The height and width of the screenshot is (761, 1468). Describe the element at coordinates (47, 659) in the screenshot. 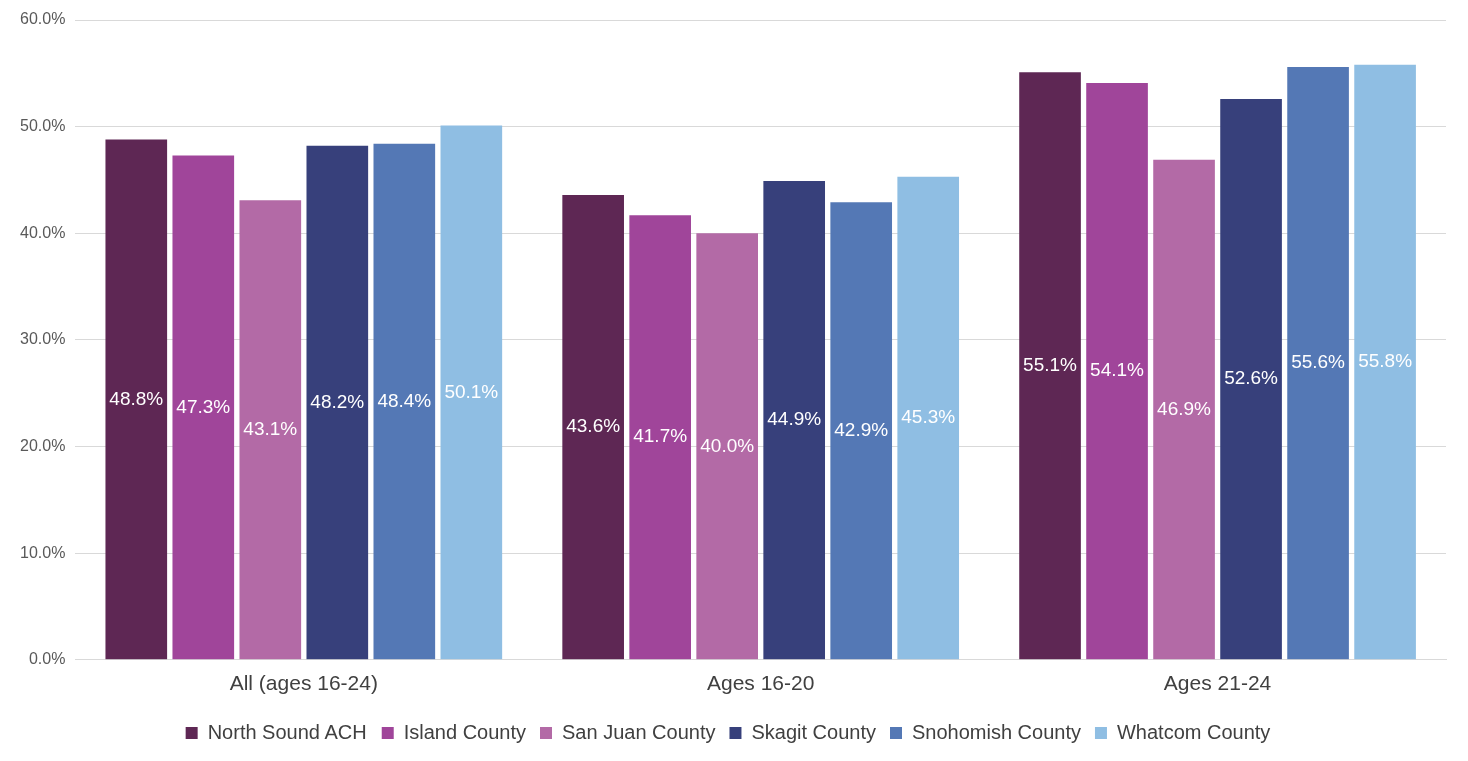

I see `y-tick-label: 0.0%` at that location.